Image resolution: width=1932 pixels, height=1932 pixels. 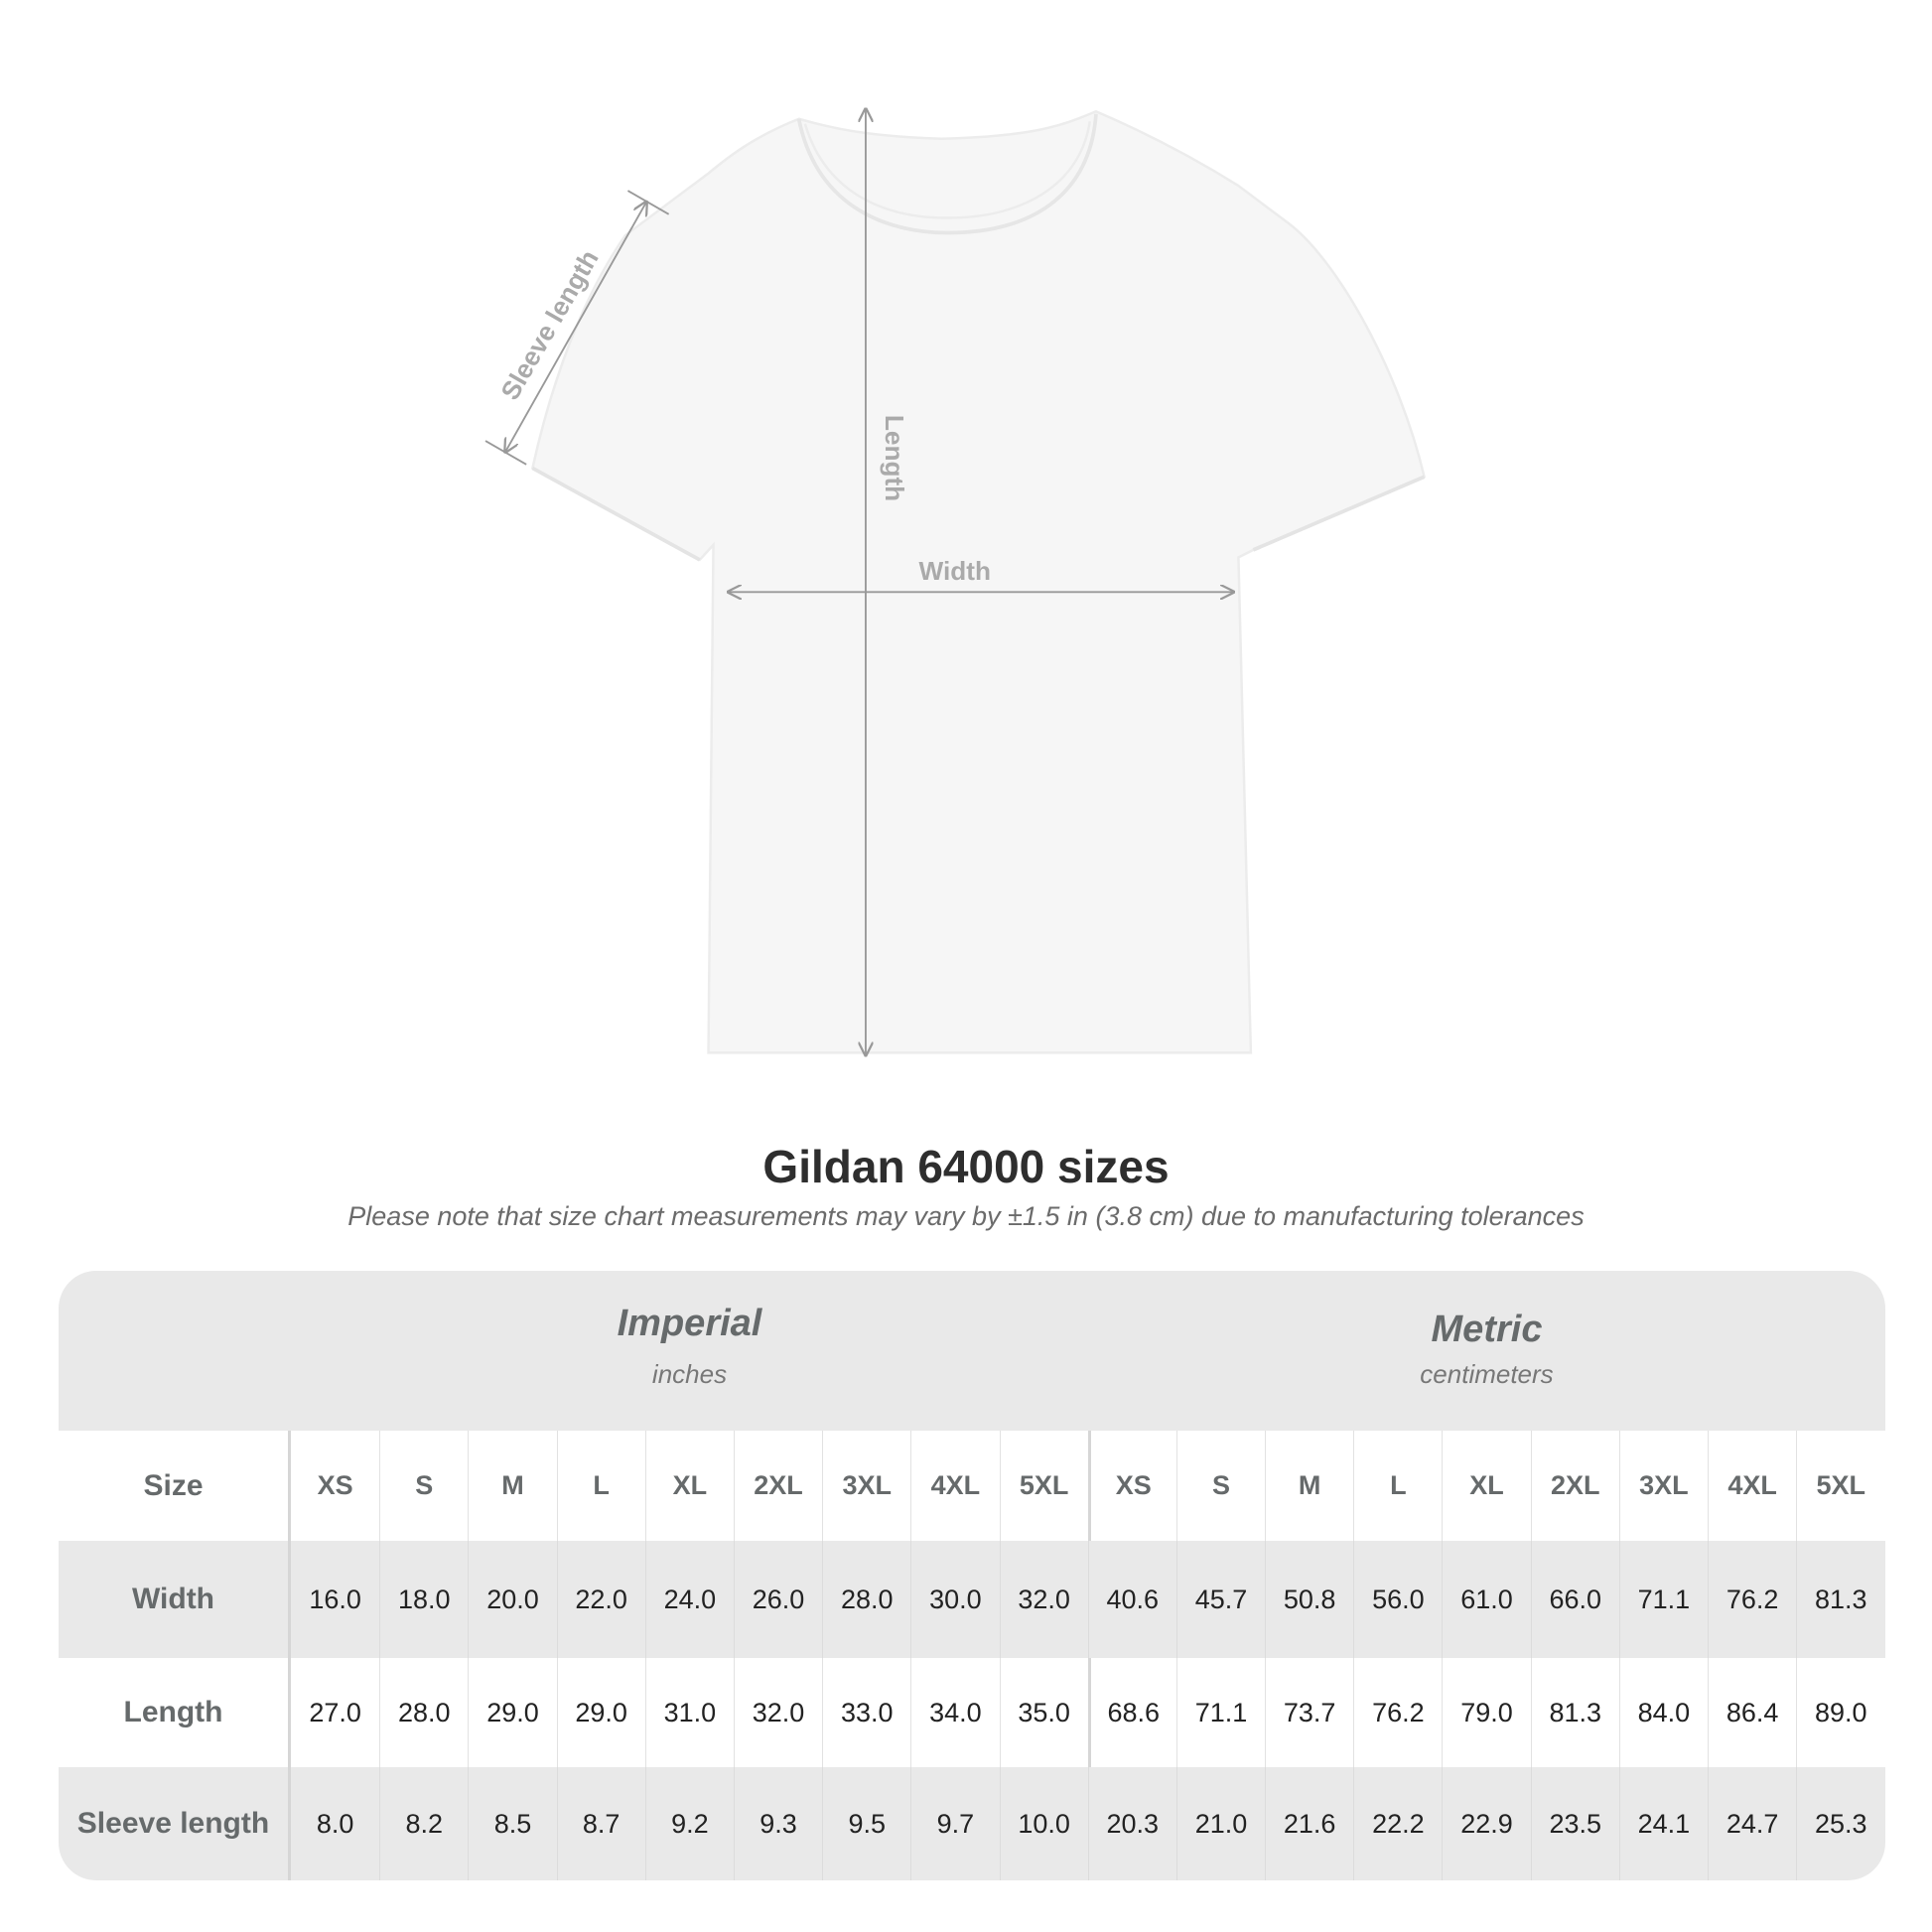 I want to click on table-cell: 9.5, so click(x=866, y=1823).